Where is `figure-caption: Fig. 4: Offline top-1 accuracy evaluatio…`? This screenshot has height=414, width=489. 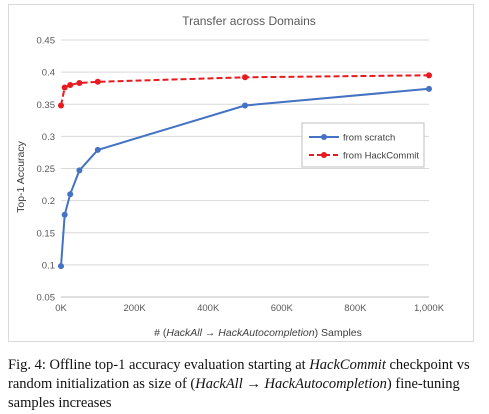
figure-caption: Fig. 4: Offline top-1 accuracy evaluatio… is located at coordinates (245, 384).